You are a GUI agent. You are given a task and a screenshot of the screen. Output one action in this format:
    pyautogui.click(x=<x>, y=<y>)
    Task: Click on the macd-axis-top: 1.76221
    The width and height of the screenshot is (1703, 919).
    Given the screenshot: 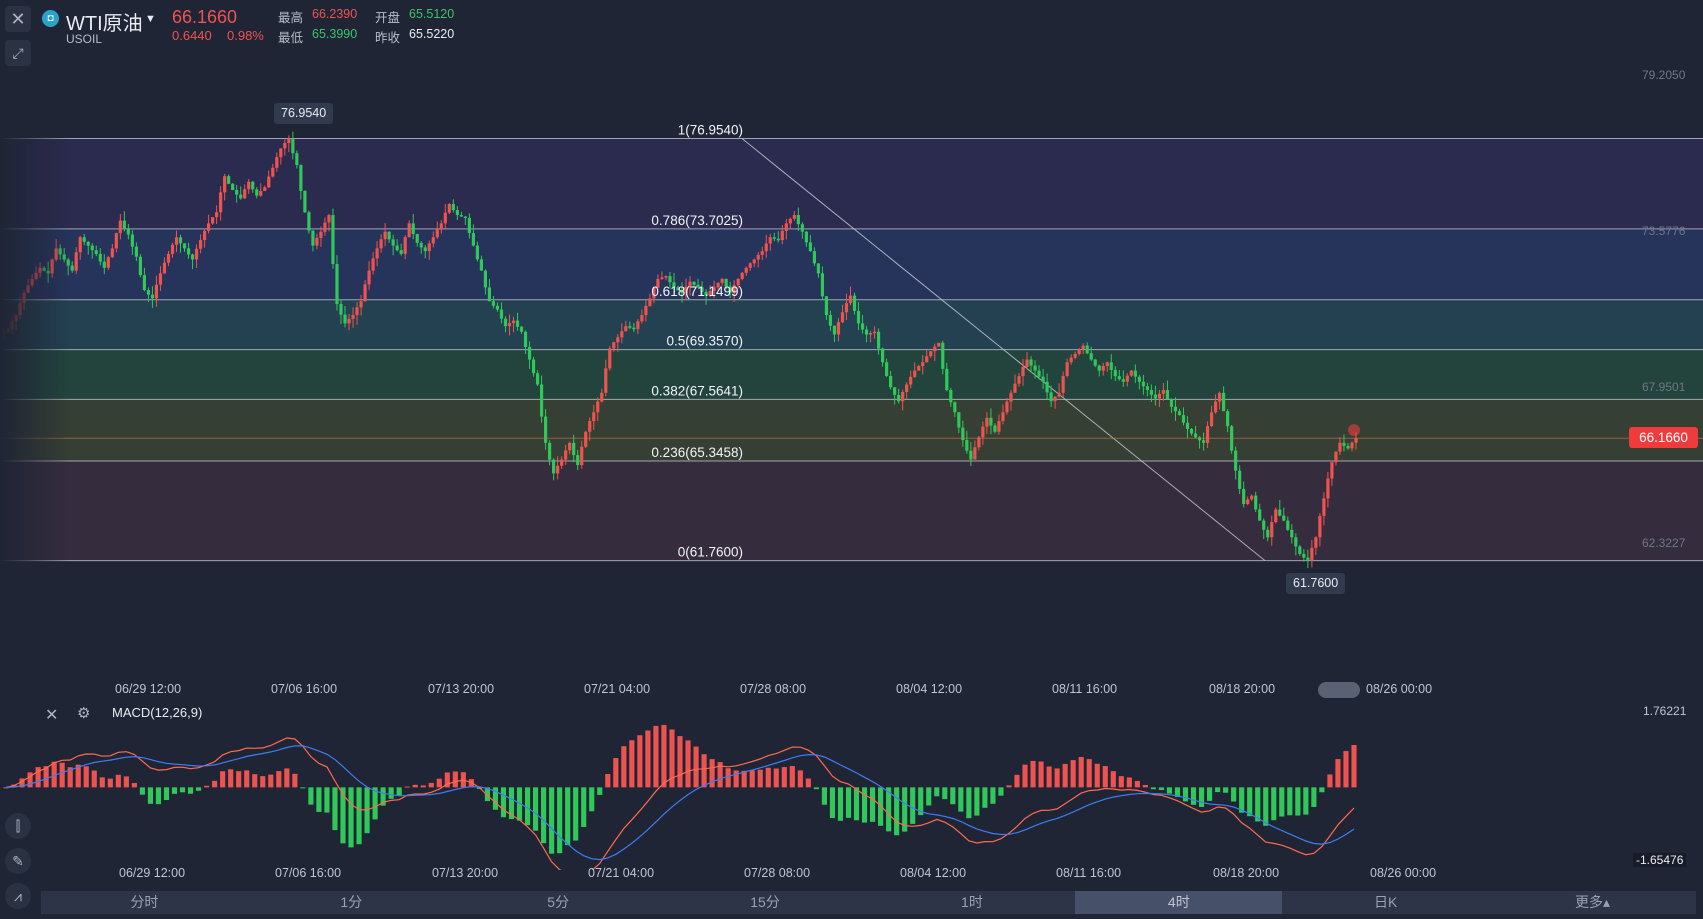 What is the action you would take?
    pyautogui.click(x=1665, y=711)
    